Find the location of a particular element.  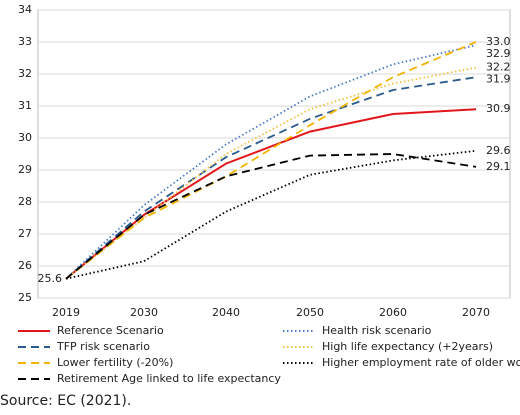

y-tick-label: 33 is located at coordinates (25, 41).